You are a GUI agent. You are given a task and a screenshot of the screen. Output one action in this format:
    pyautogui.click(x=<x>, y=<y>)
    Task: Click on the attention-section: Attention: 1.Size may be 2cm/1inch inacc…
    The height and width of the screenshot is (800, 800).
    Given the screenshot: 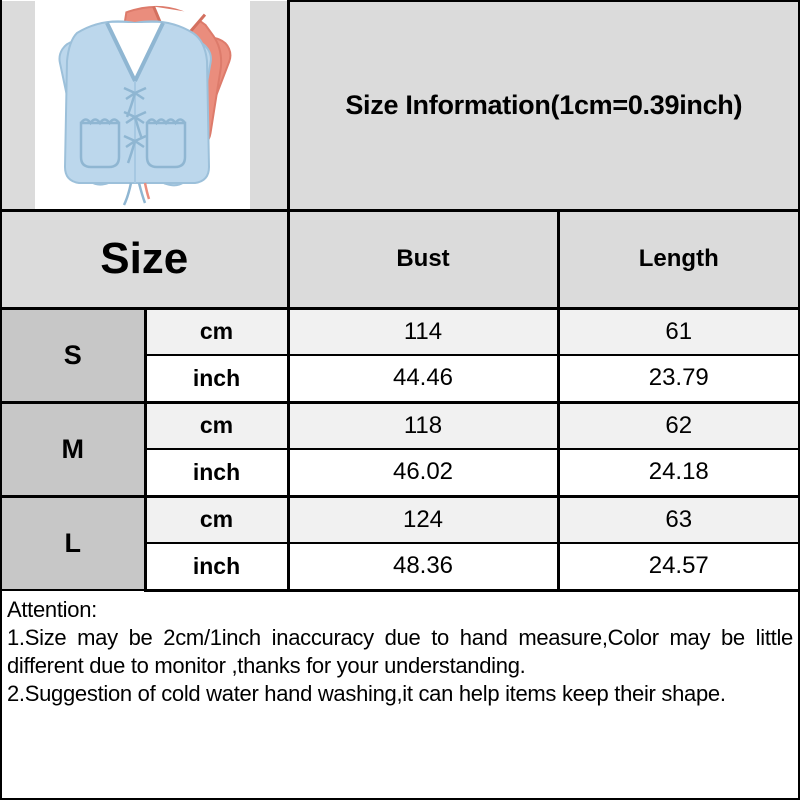 What is the action you would take?
    pyautogui.click(x=400, y=650)
    